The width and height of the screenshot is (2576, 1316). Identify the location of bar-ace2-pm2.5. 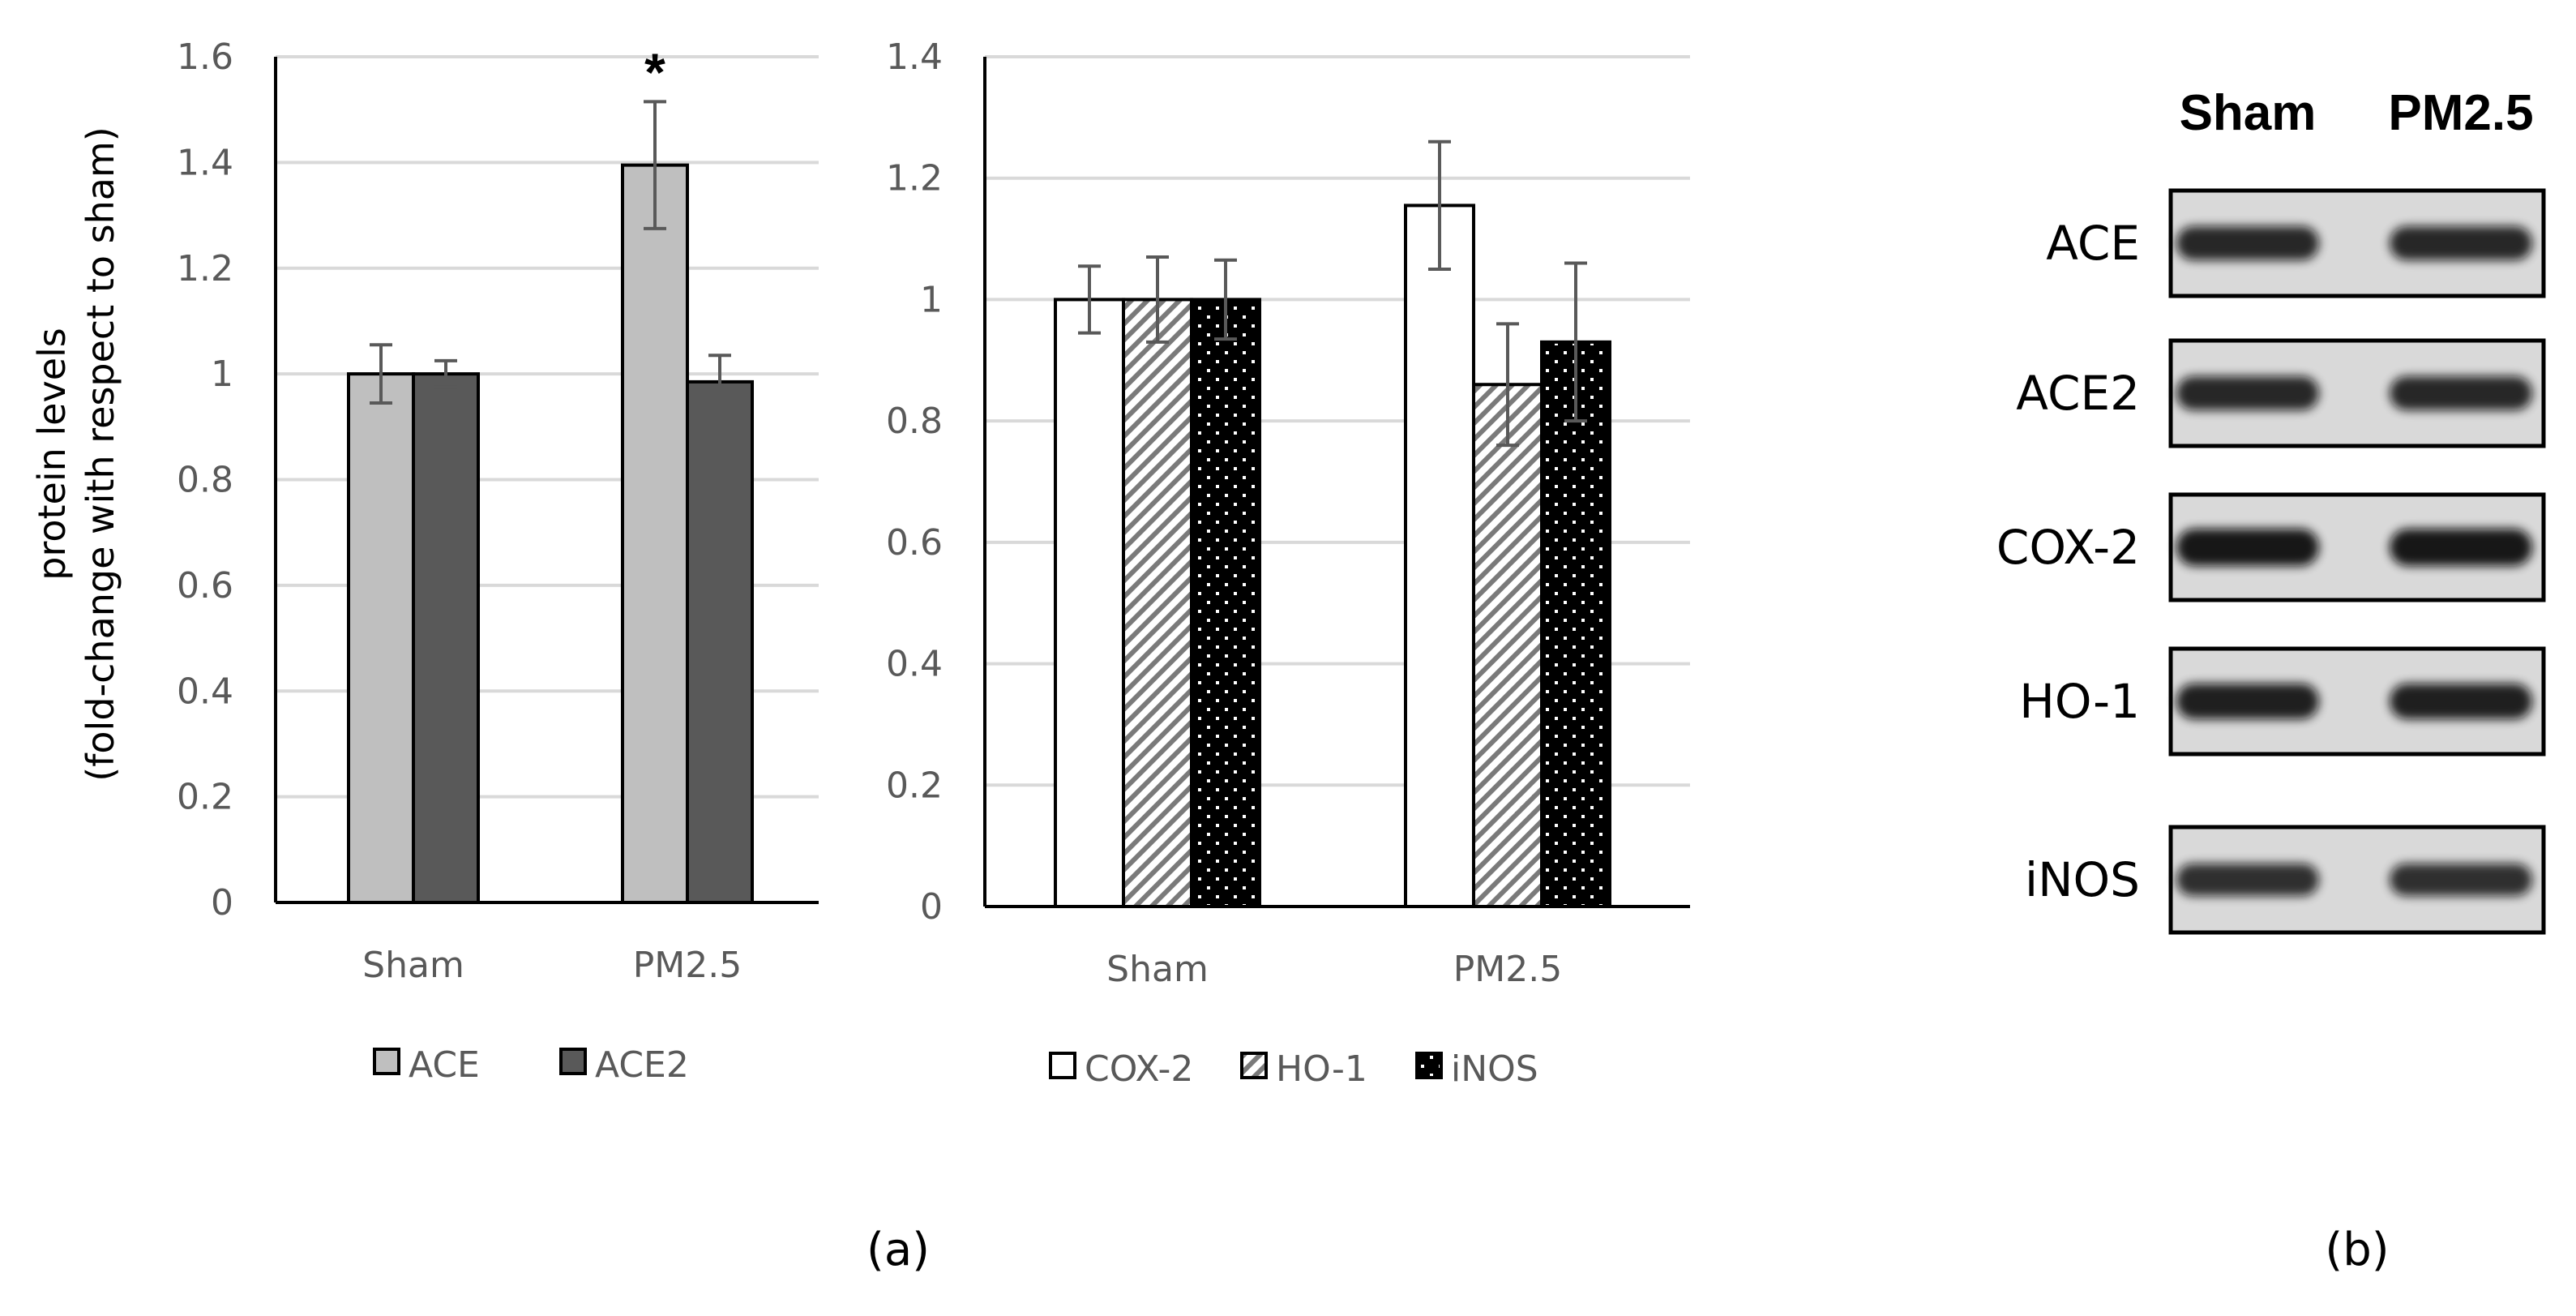
(720, 641).